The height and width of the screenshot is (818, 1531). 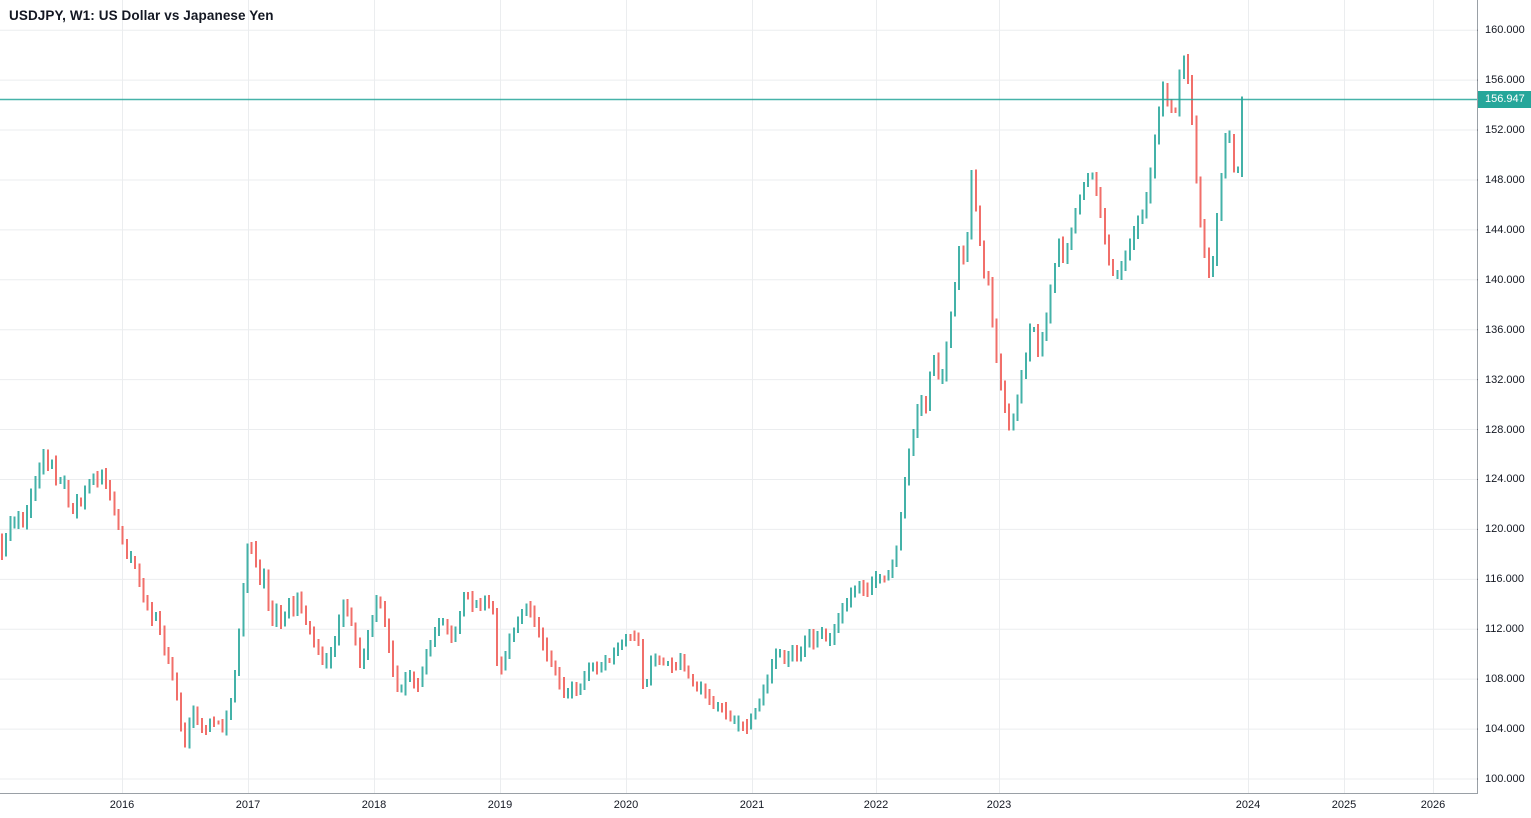 I want to click on price-tick-label: 112.000, so click(x=1504, y=629).